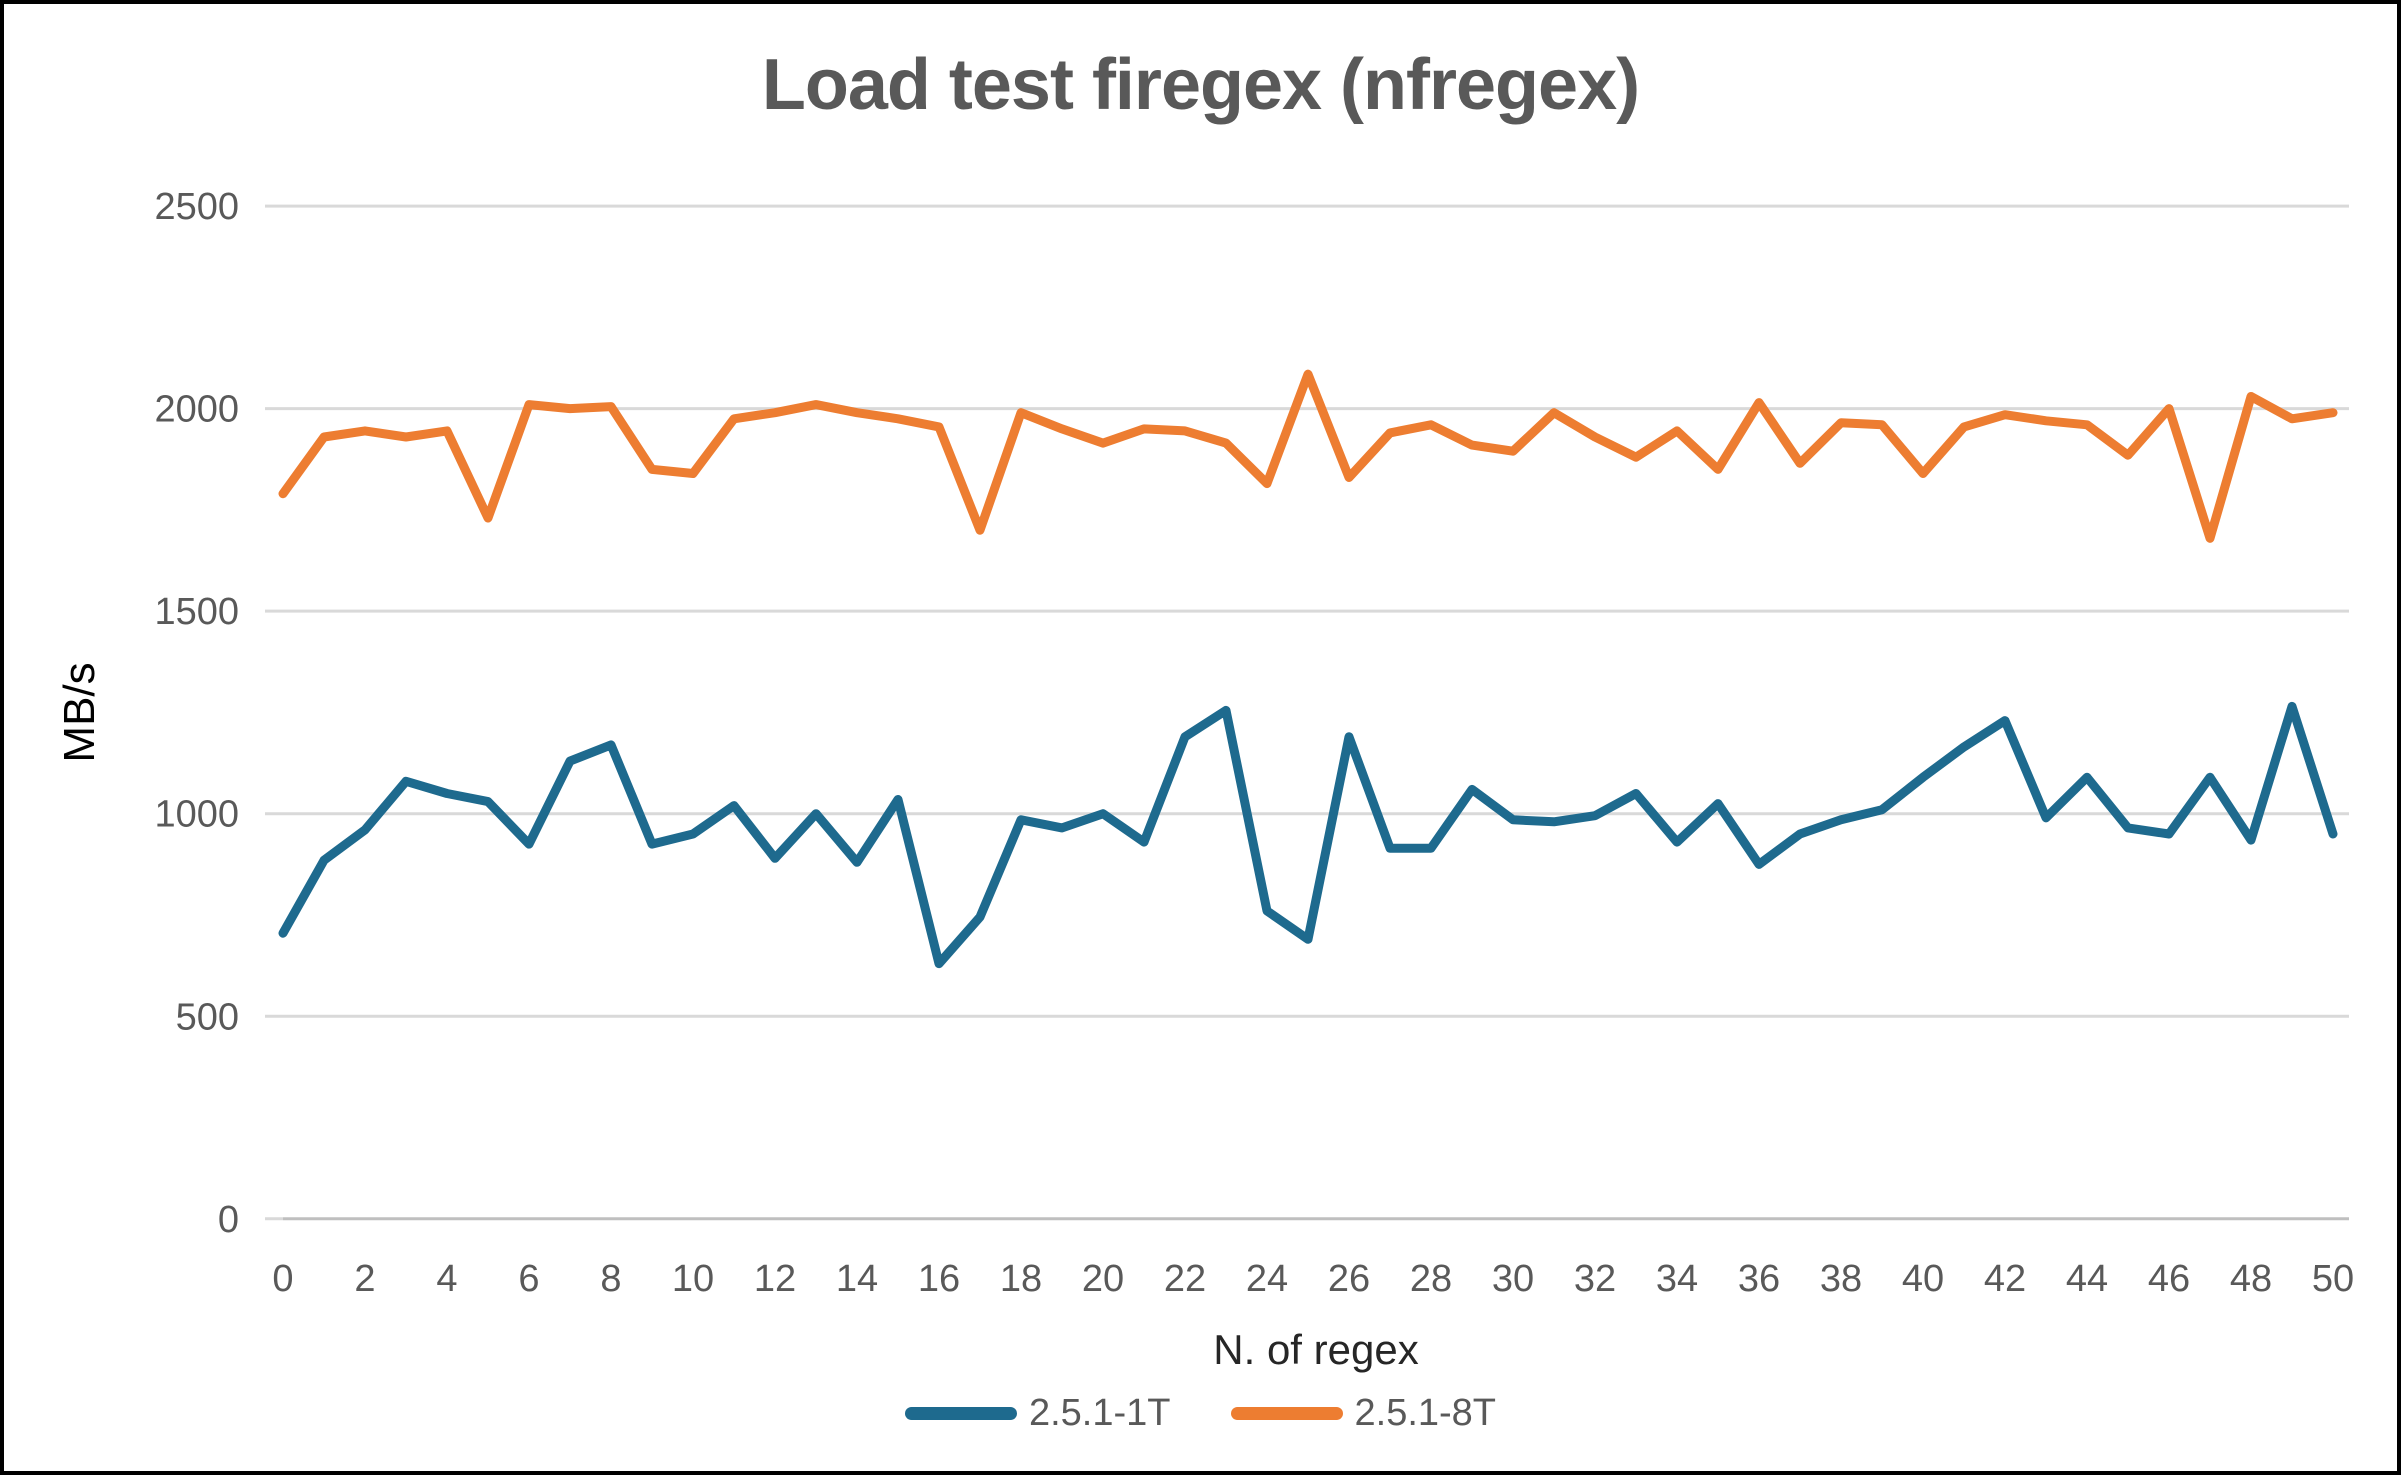 This screenshot has height=1475, width=2401. I want to click on y-tick-label: 500, so click(207, 1017).